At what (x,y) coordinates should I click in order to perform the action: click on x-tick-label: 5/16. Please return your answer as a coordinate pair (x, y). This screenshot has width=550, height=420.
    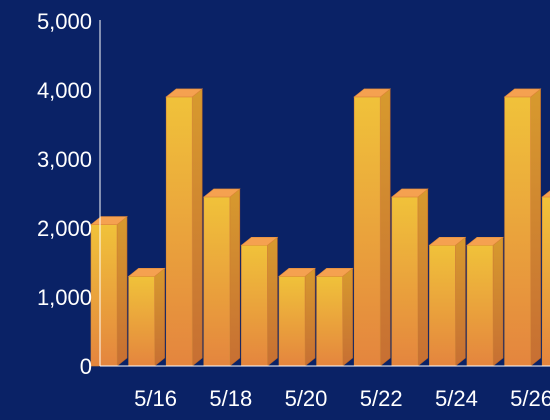
    Looking at the image, I should click on (155, 398).